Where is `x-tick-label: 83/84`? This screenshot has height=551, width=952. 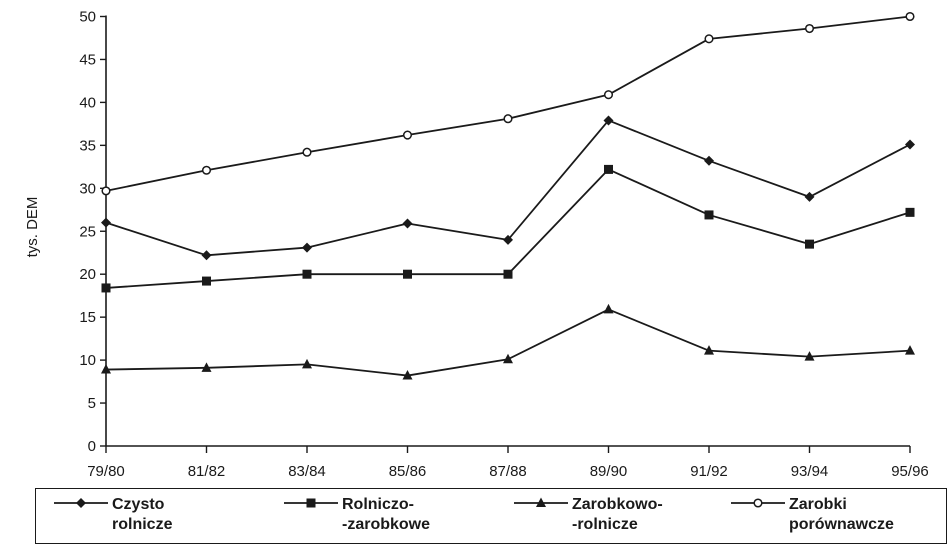 x-tick-label: 83/84 is located at coordinates (307, 471).